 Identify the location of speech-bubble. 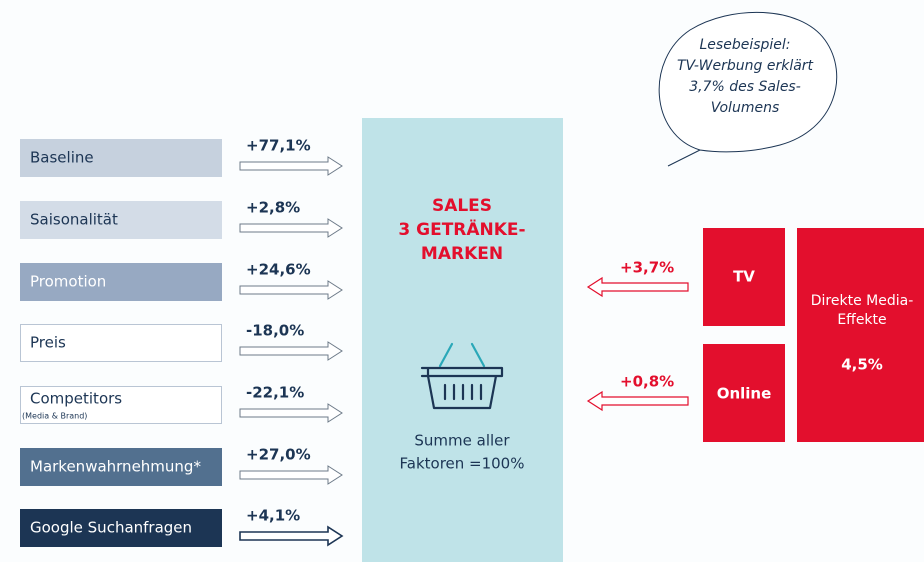
(748, 89).